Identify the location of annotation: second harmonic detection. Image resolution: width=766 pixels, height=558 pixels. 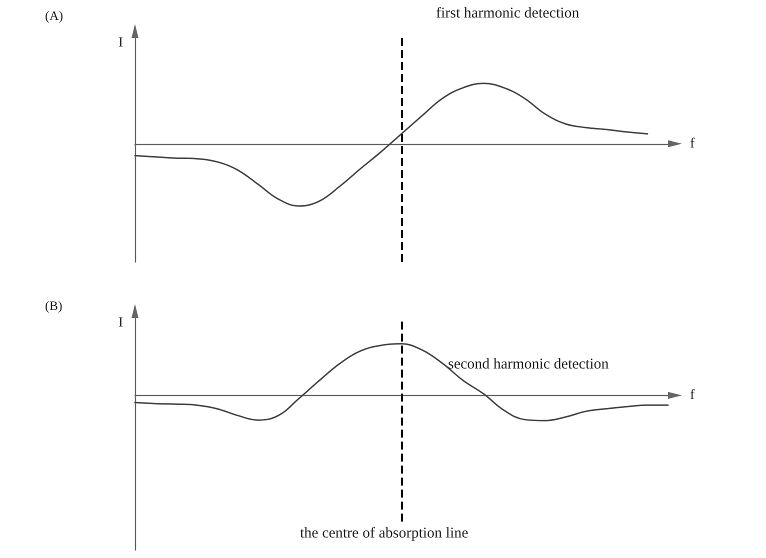
(529, 364).